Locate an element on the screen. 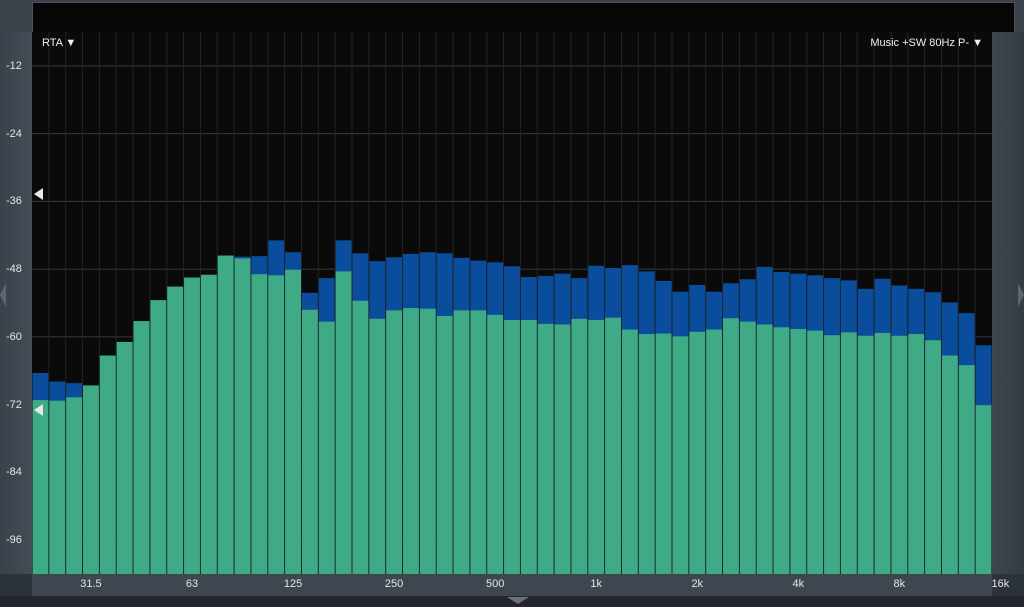  y-tick-label: -36 is located at coordinates (14, 201).